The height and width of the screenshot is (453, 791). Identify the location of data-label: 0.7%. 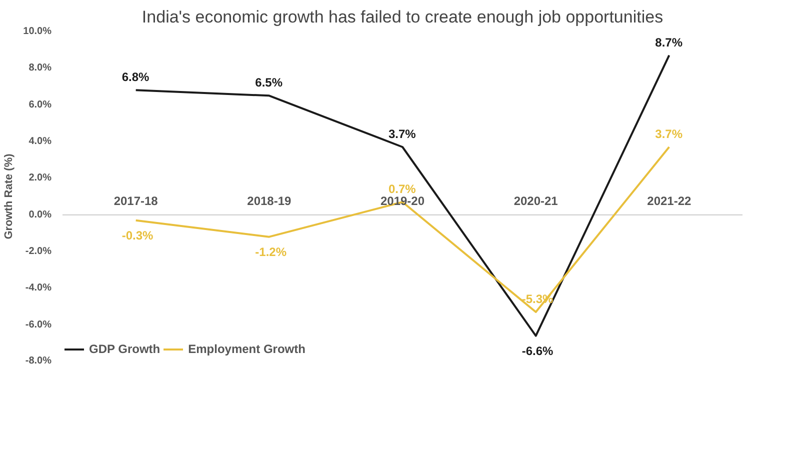
(402, 189).